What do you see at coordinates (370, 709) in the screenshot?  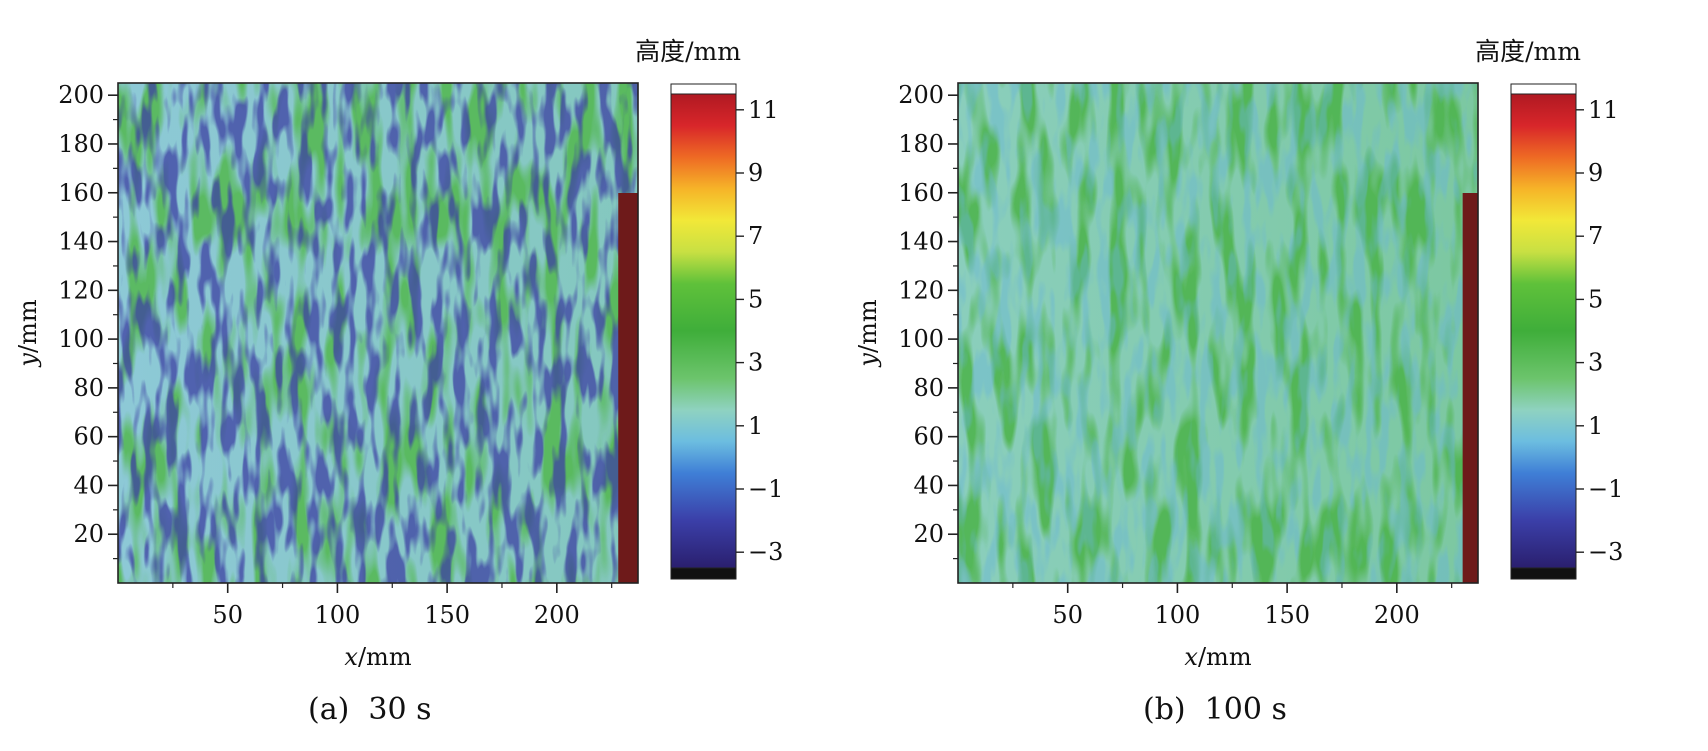 I see `panel-caption-a: (a) 30 s` at bounding box center [370, 709].